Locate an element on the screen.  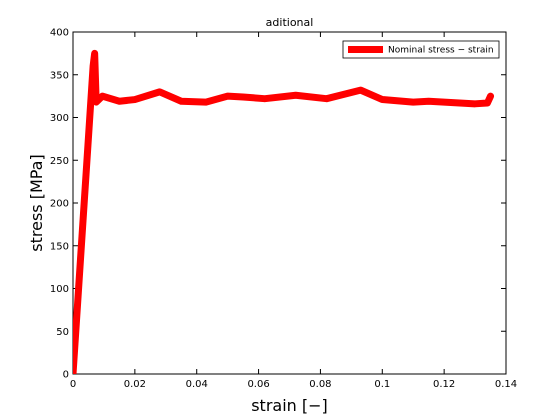
x-tick-label: 0.12 is located at coordinates (444, 384).